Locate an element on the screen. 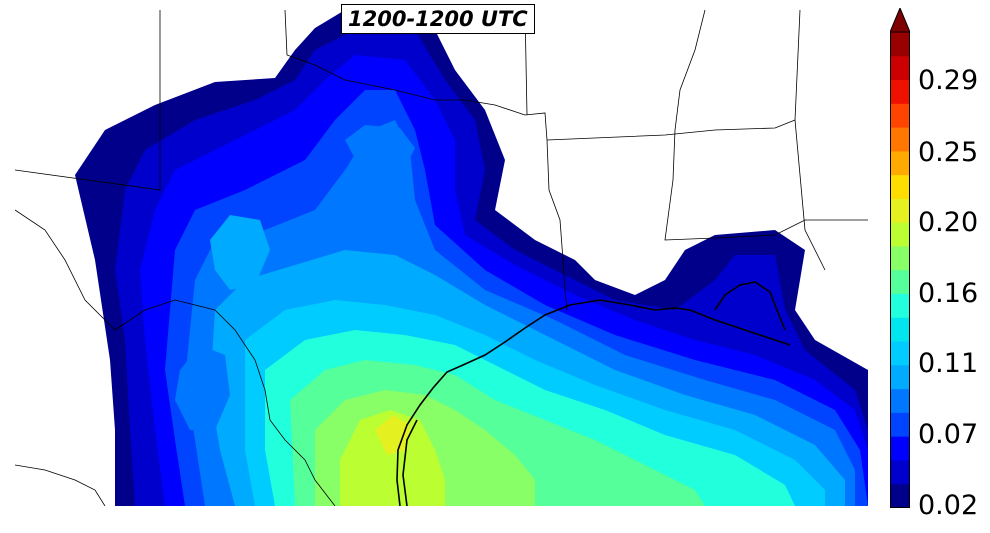  colorbar-bands is located at coordinates (900, 258).